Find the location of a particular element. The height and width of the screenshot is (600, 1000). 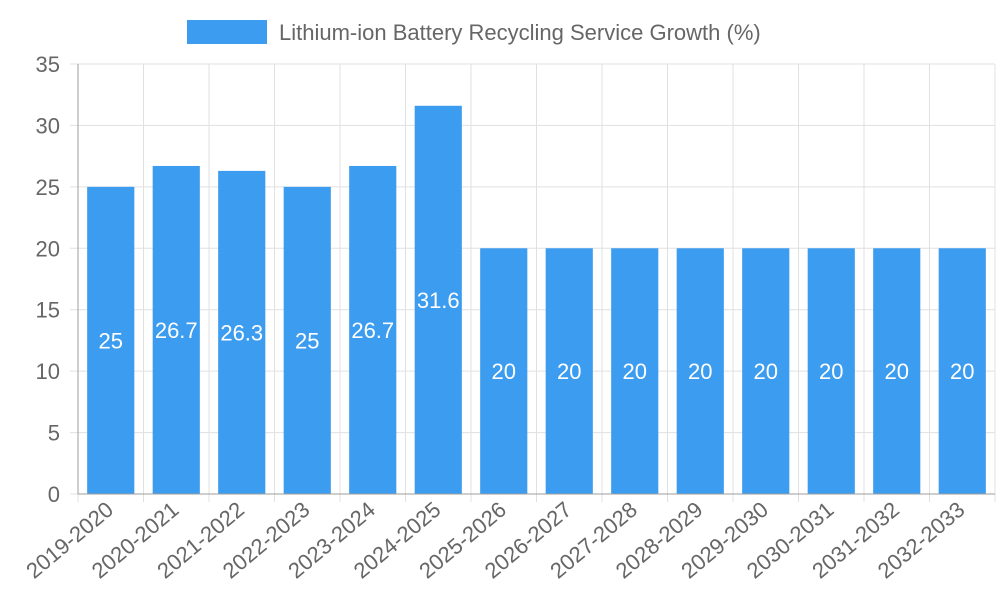

data-label: 26.3 is located at coordinates (241, 332).